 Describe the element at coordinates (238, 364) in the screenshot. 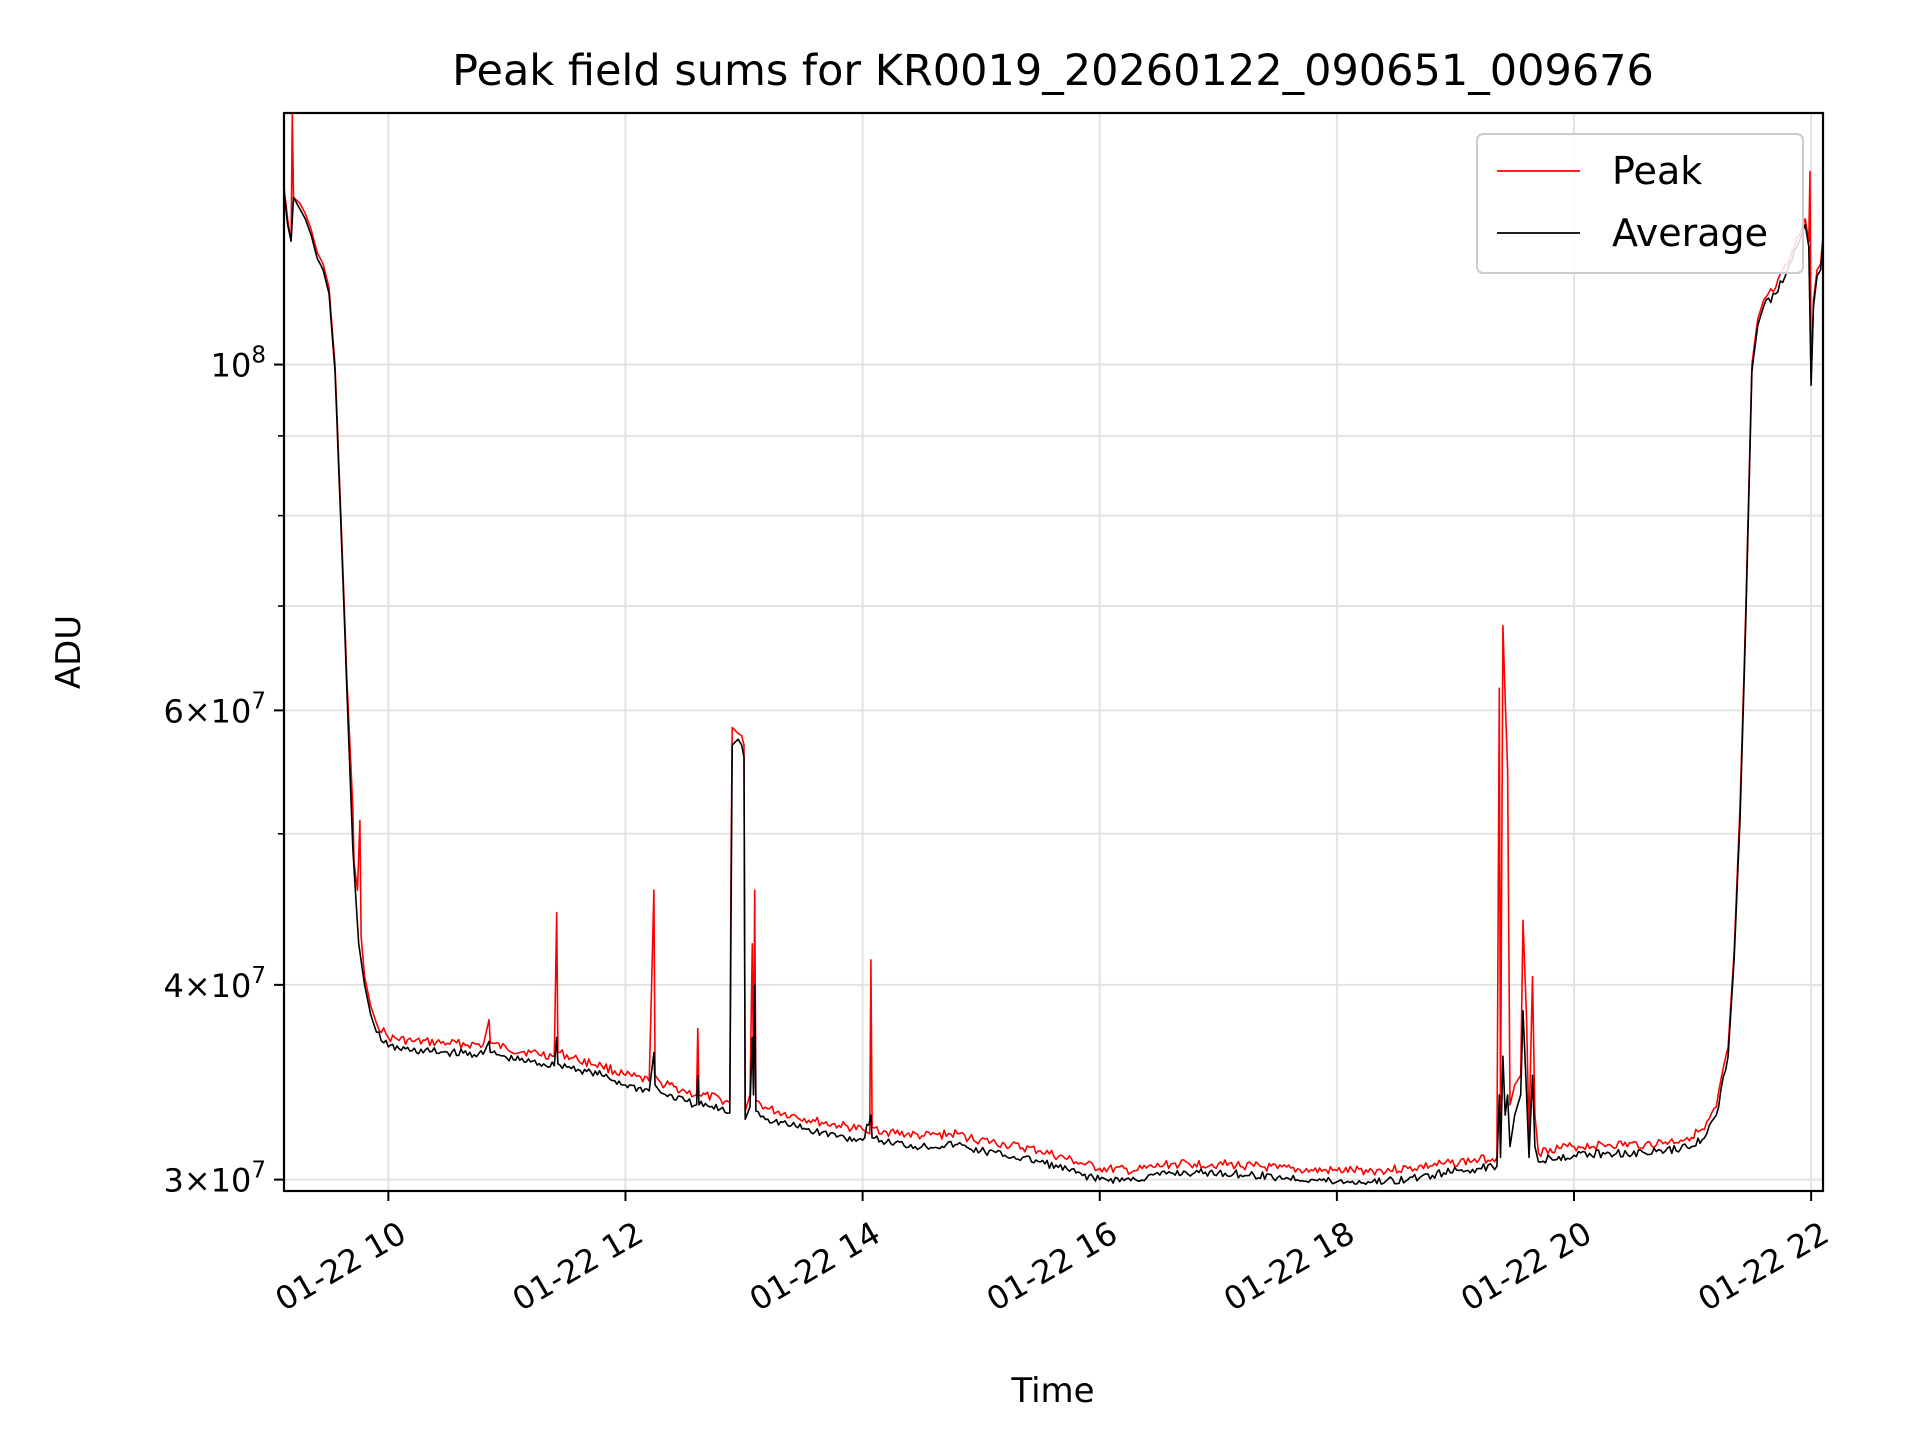

I see `y-tick-label: 108` at that location.